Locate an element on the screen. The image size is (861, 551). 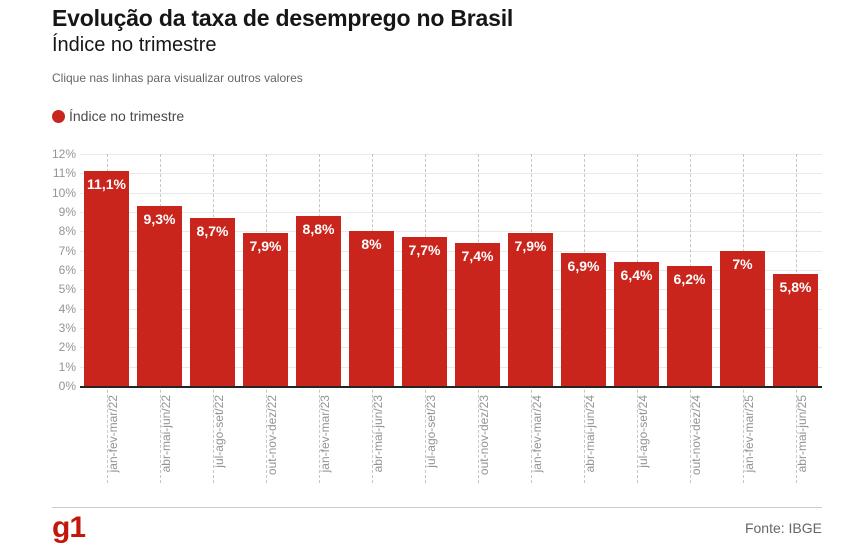
bar-slot: 7,4% is located at coordinates (477, 270).